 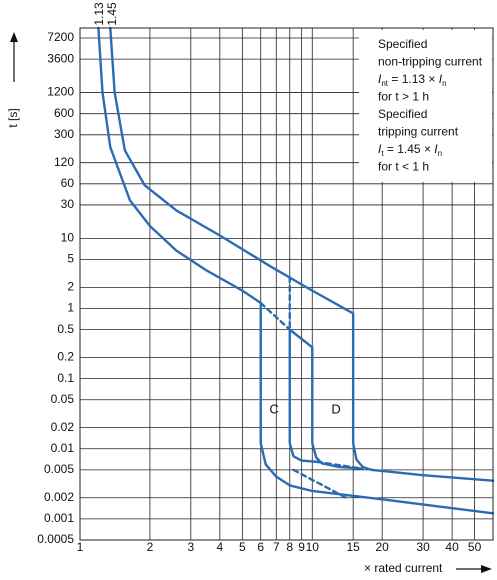 I want to click on note-line: non-tripping current, so click(x=430, y=62).